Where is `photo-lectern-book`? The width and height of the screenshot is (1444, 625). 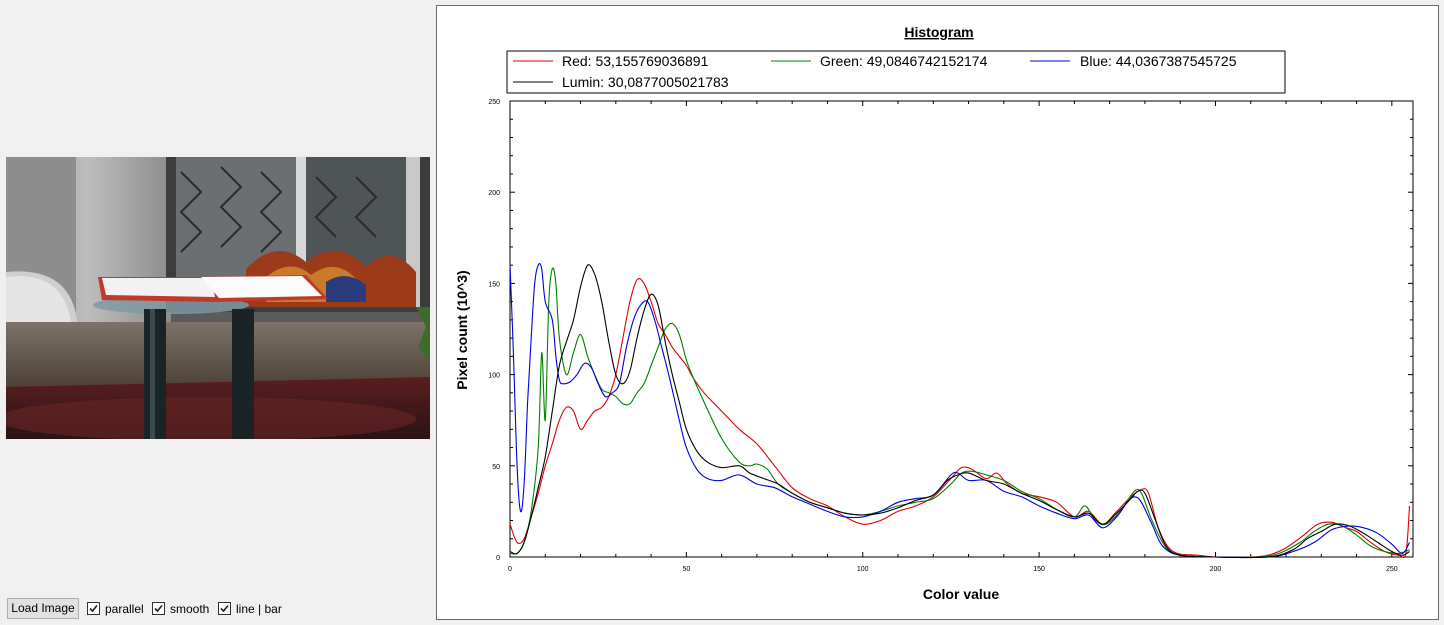 photo-lectern-book is located at coordinates (218, 298).